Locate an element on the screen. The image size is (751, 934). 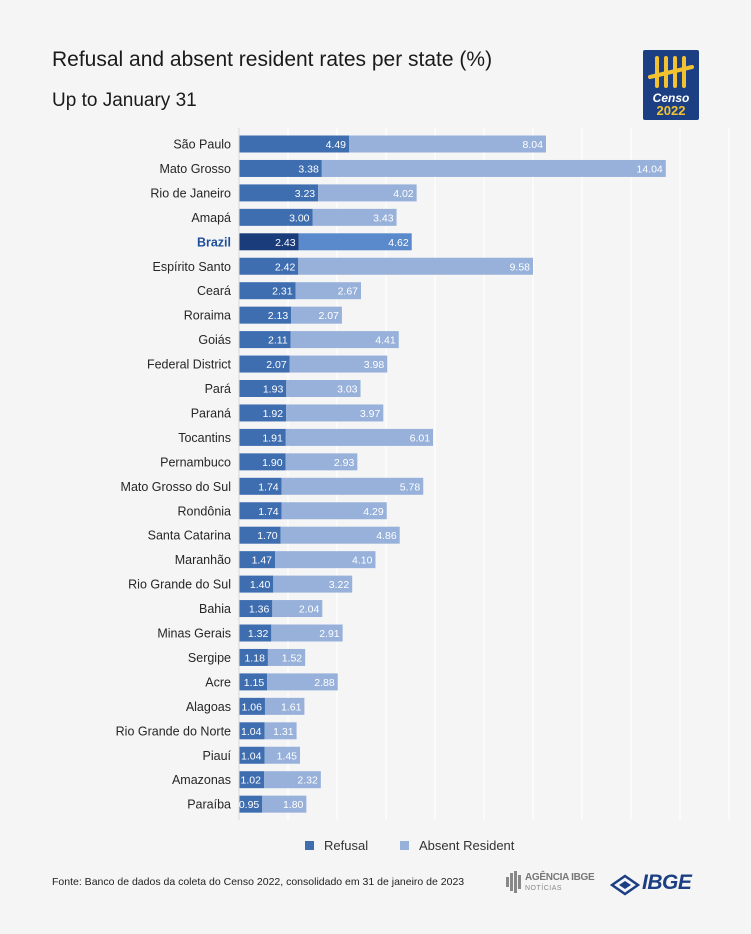
category-label-paraiba: Paraíba is located at coordinates (209, 805).